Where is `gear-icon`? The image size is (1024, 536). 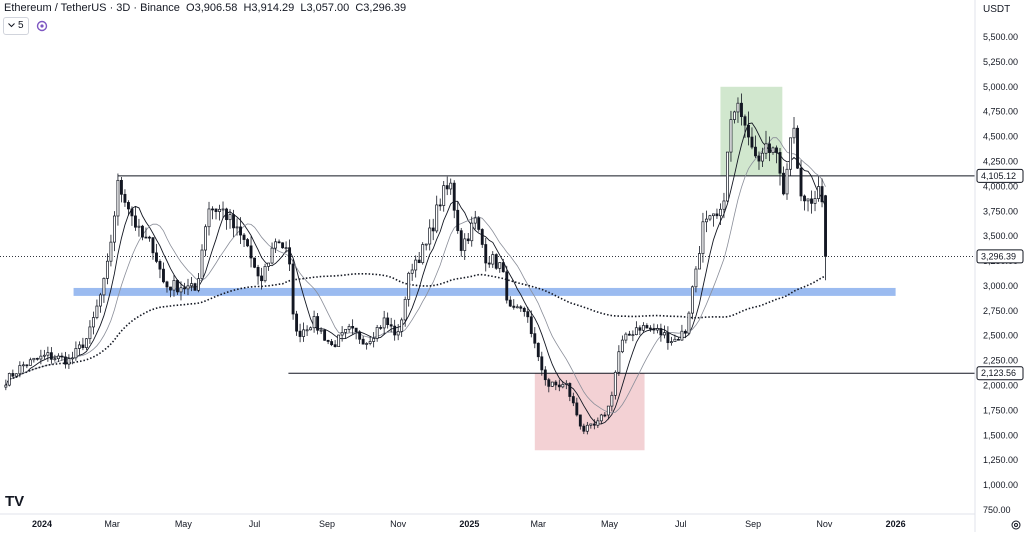 gear-icon is located at coordinates (1016, 524).